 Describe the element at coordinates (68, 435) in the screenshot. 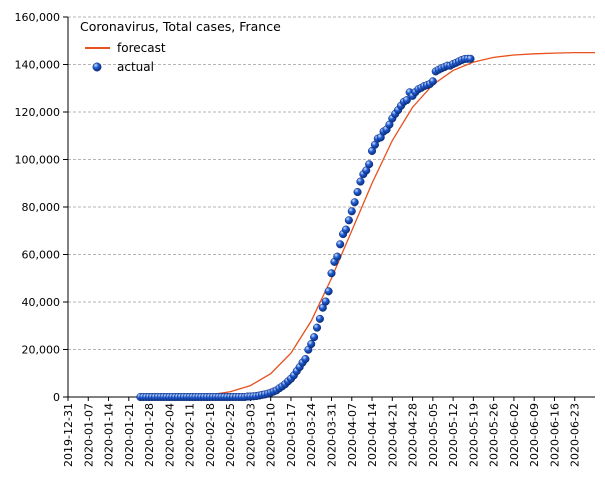

I see `x-tick-label: 2019-12-31` at that location.